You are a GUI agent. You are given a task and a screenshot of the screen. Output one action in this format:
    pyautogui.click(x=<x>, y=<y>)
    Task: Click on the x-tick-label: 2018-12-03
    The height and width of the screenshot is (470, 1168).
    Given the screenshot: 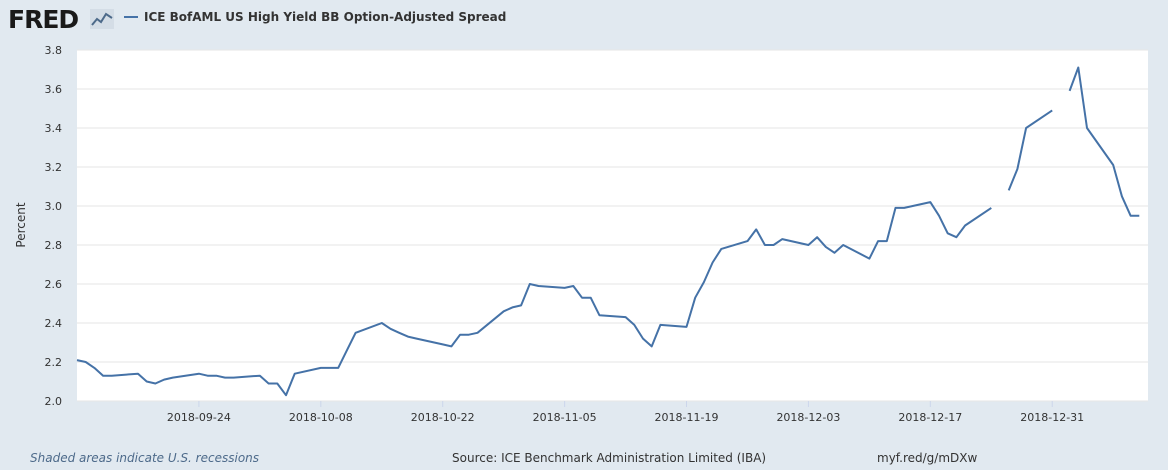 What is the action you would take?
    pyautogui.click(x=808, y=417)
    